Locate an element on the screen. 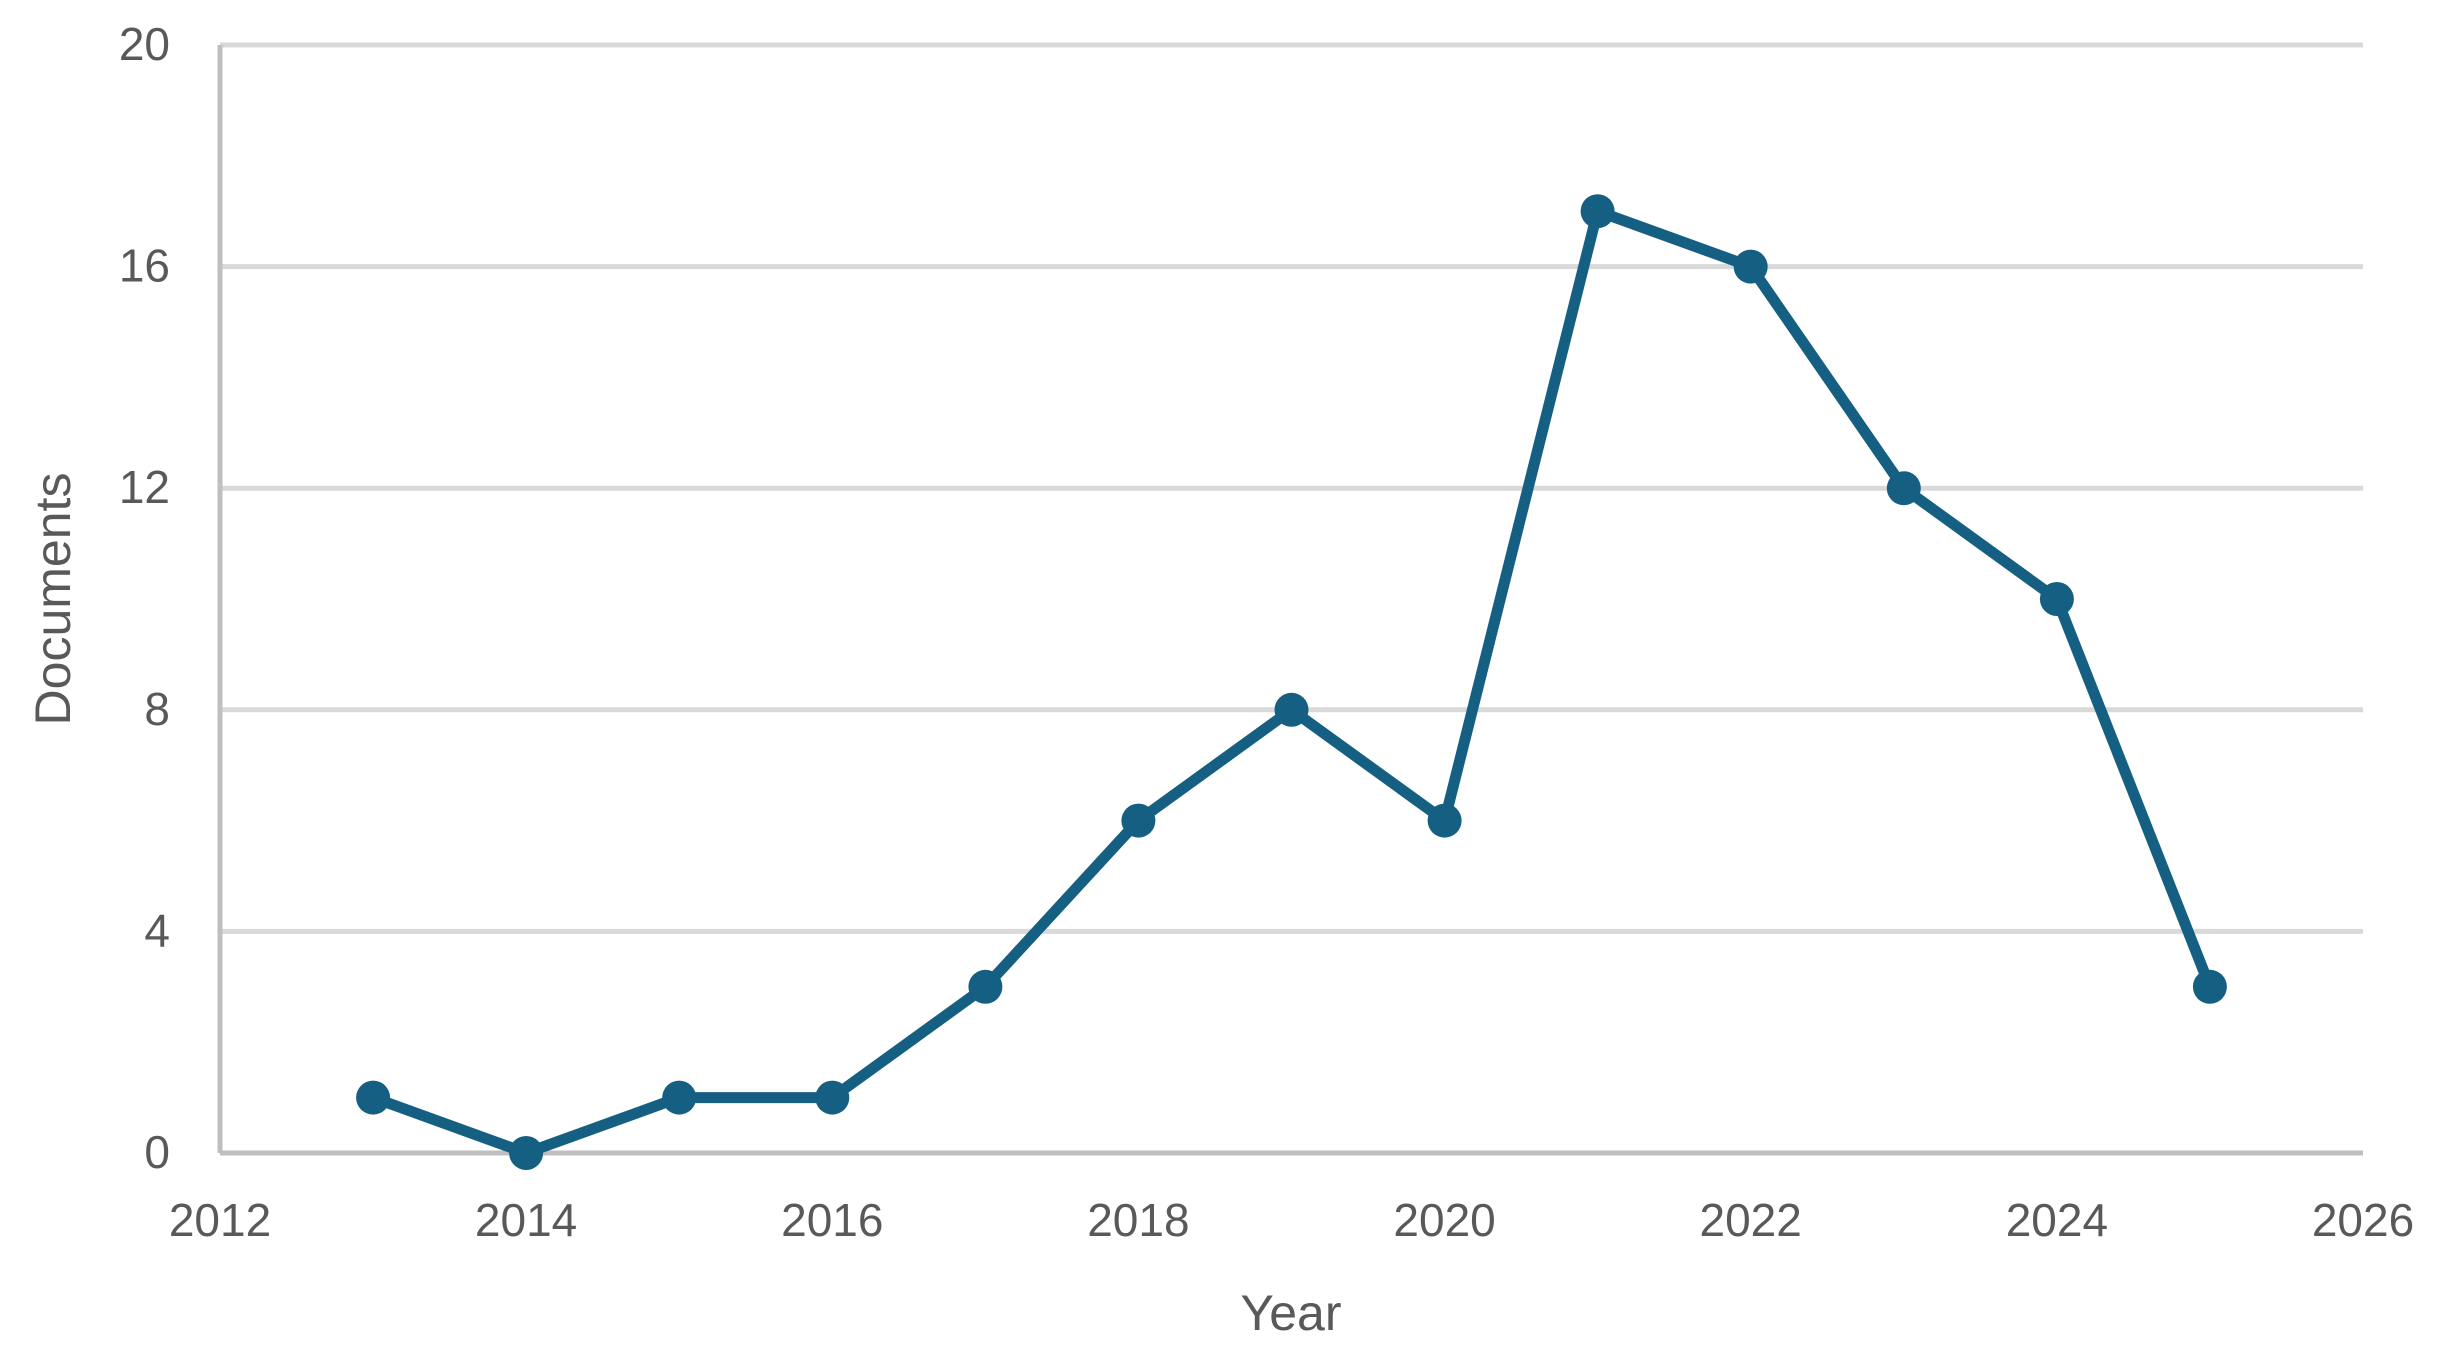  data-point-2024 is located at coordinates (2056, 599).